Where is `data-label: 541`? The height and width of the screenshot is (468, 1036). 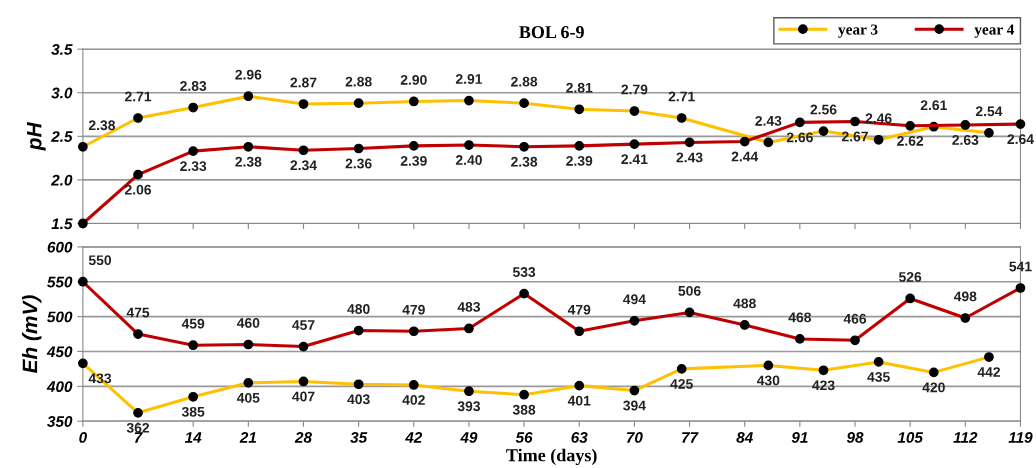
data-label: 541 is located at coordinates (1020, 266).